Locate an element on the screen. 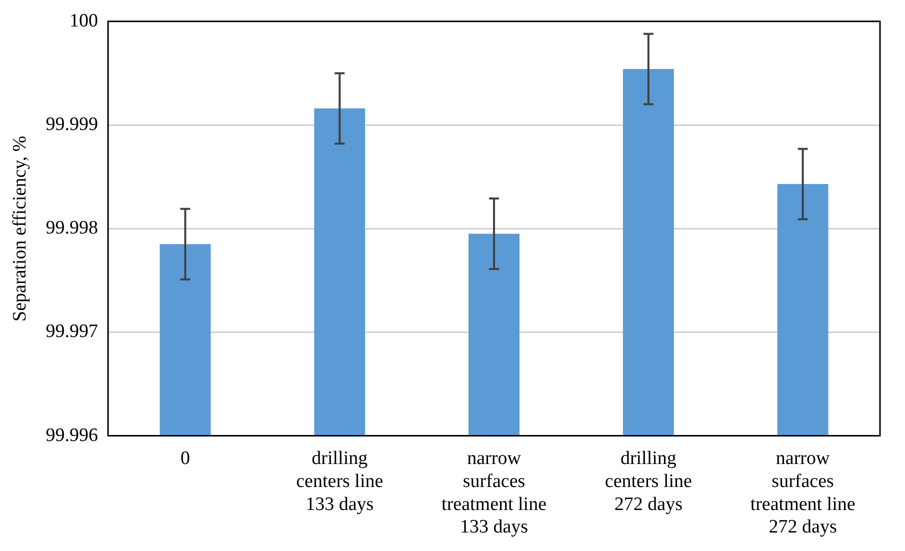  y-tick-label: 99.996 is located at coordinates (72, 435).